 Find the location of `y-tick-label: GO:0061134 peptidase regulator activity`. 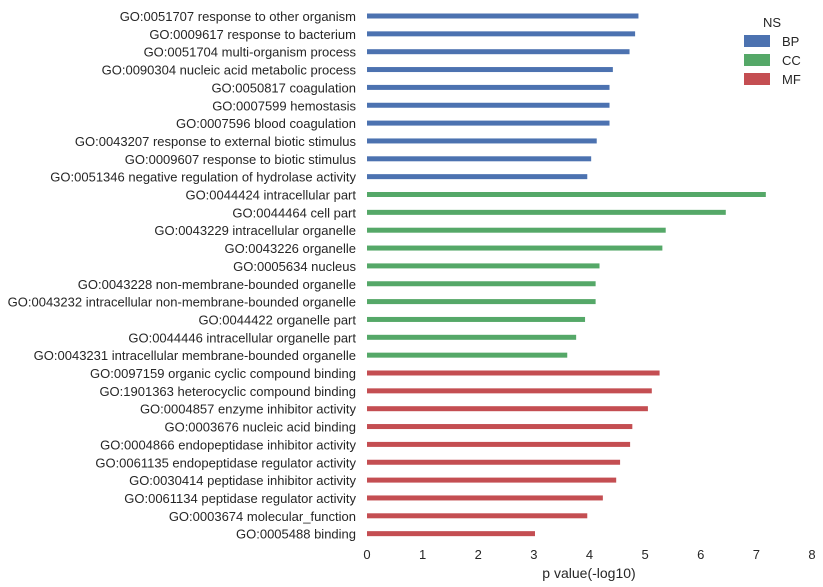

y-tick-label: GO:0061134 peptidase regulator activity is located at coordinates (240, 498).